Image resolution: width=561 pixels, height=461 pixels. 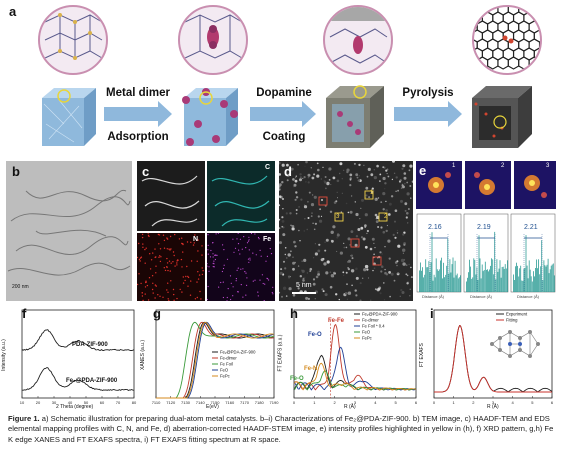 I want to click on axis-tick-label: 7120, so click(x=171, y=402).